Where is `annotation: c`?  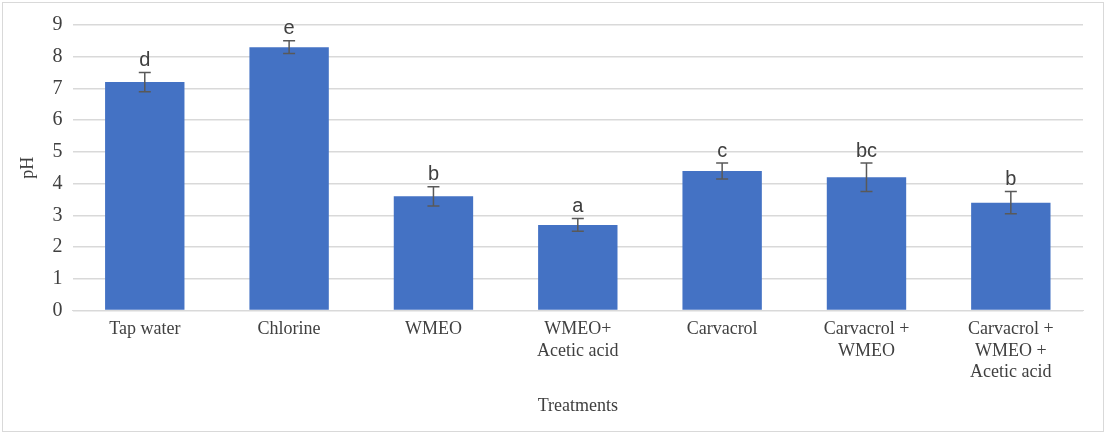 annotation: c is located at coordinates (722, 149).